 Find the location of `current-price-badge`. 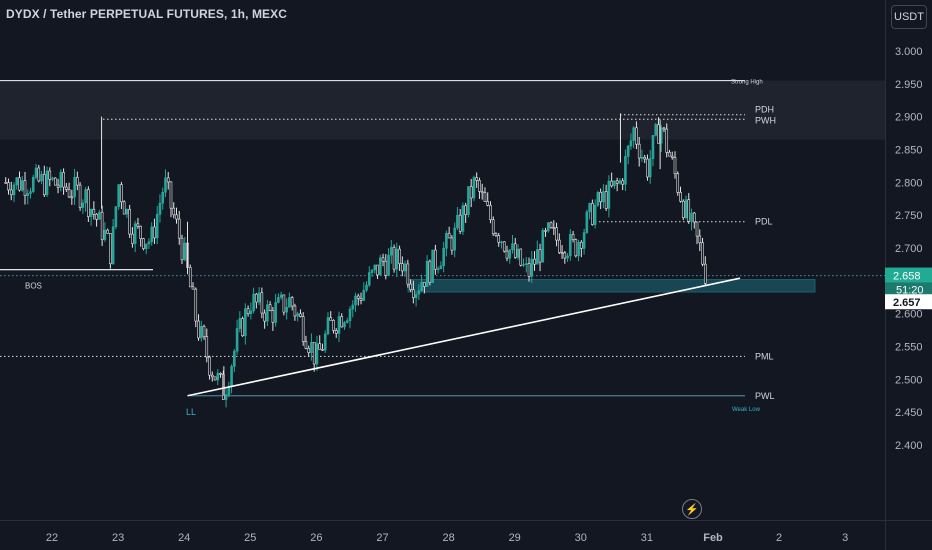

current-price-badge is located at coordinates (908, 302).